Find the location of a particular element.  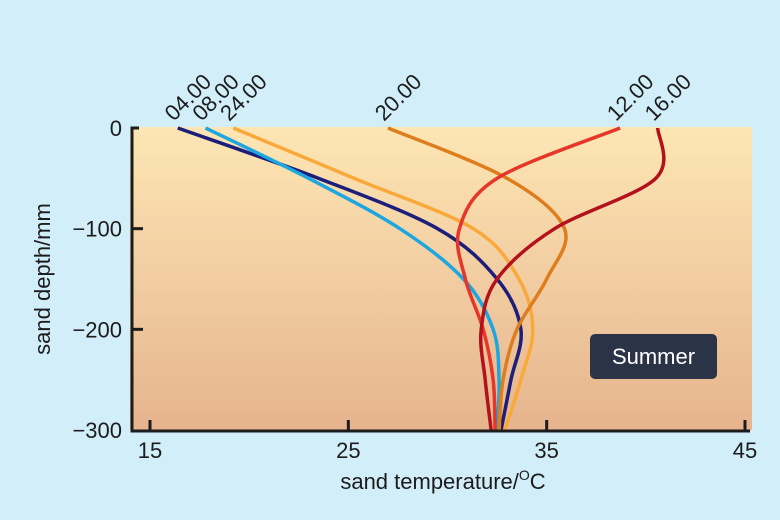

x-tick-label: 15 is located at coordinates (150, 450).